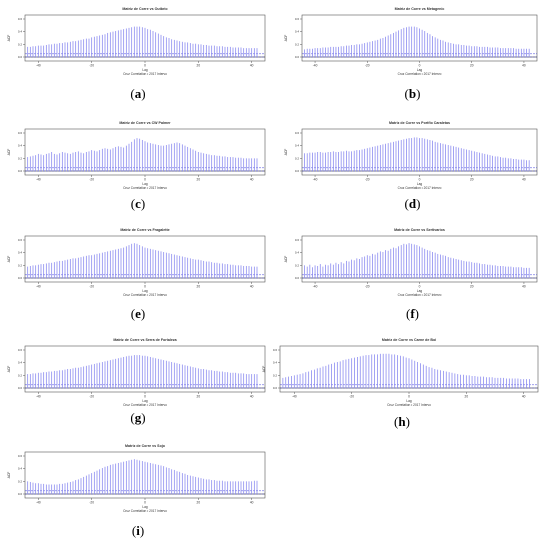 The width and height of the screenshot is (550, 541). I want to click on panel-label-g: (g), so click(138, 417).